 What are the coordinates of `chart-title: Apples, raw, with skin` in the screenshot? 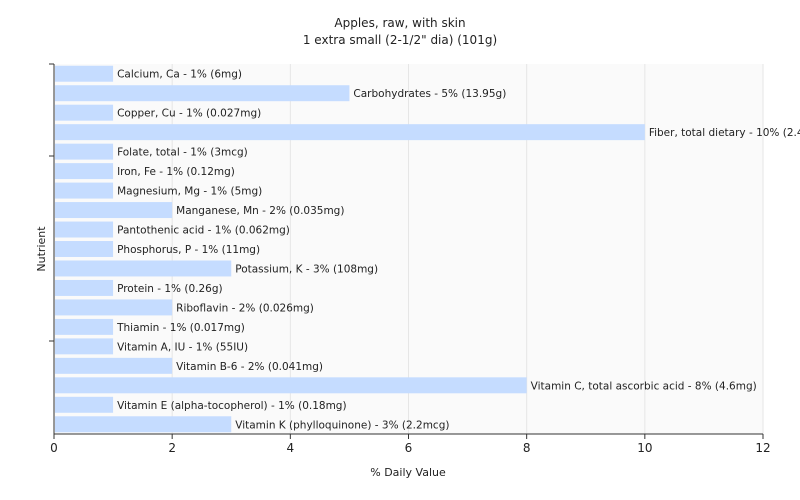 It's located at (399, 23).